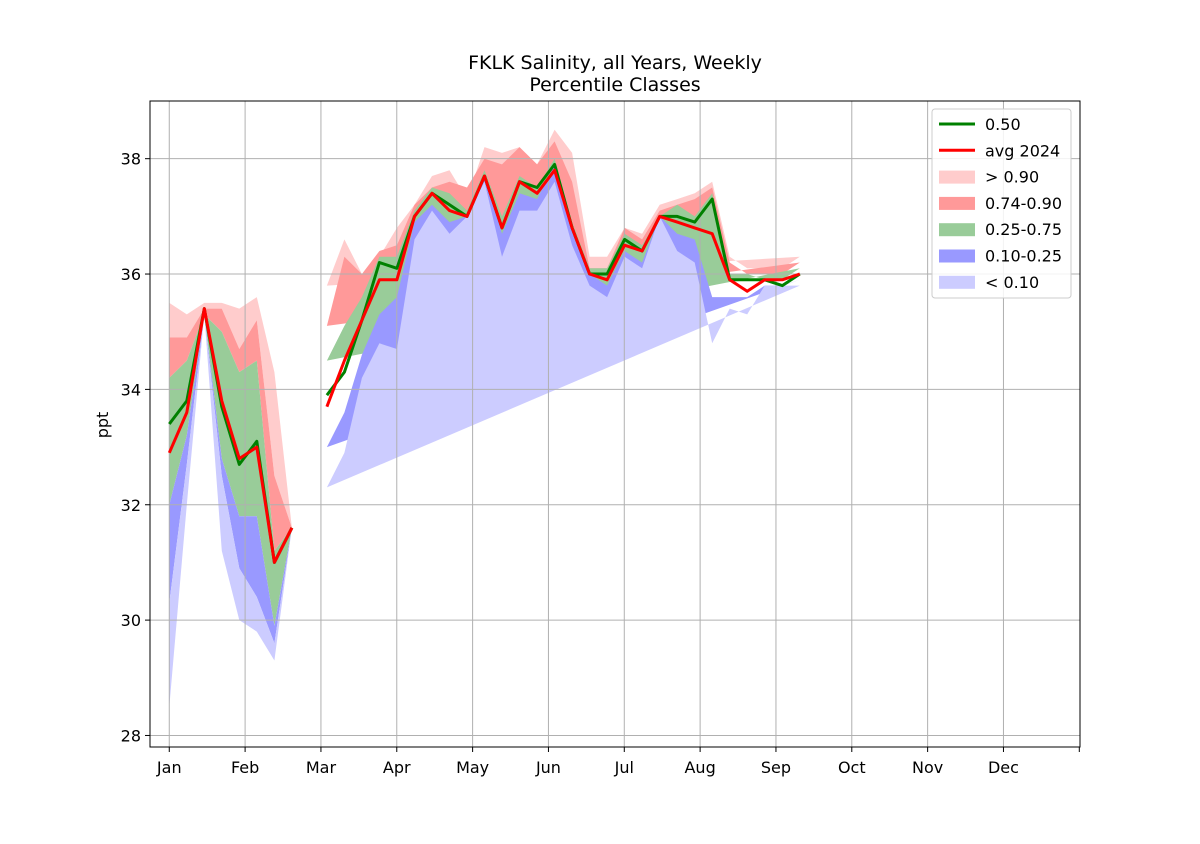 The image size is (1200, 844). I want to click on legend-label-avg: avg 2024, so click(1022, 150).